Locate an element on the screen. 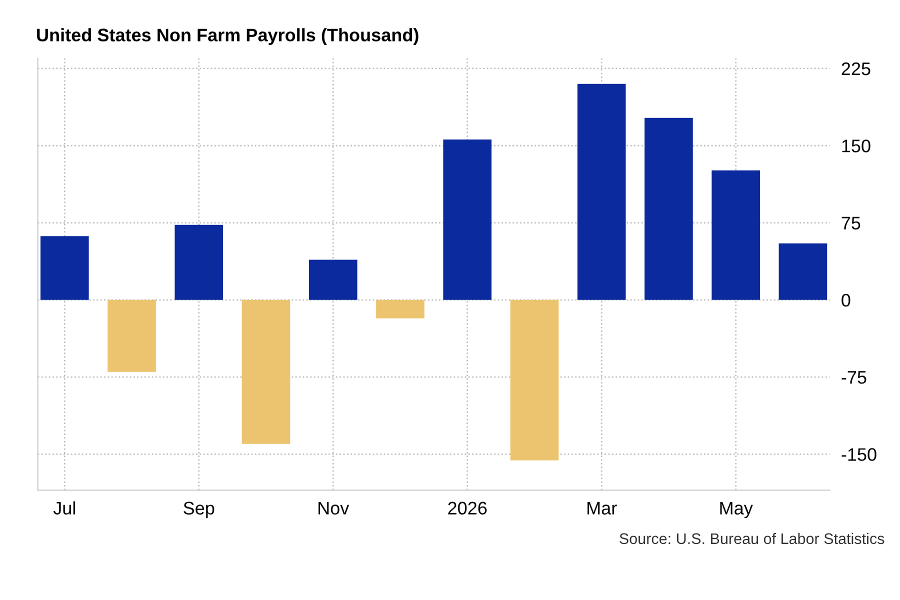 The image size is (900, 600). source-note: Source: U.S. Bureau of Labor Statistics is located at coordinates (752, 538).